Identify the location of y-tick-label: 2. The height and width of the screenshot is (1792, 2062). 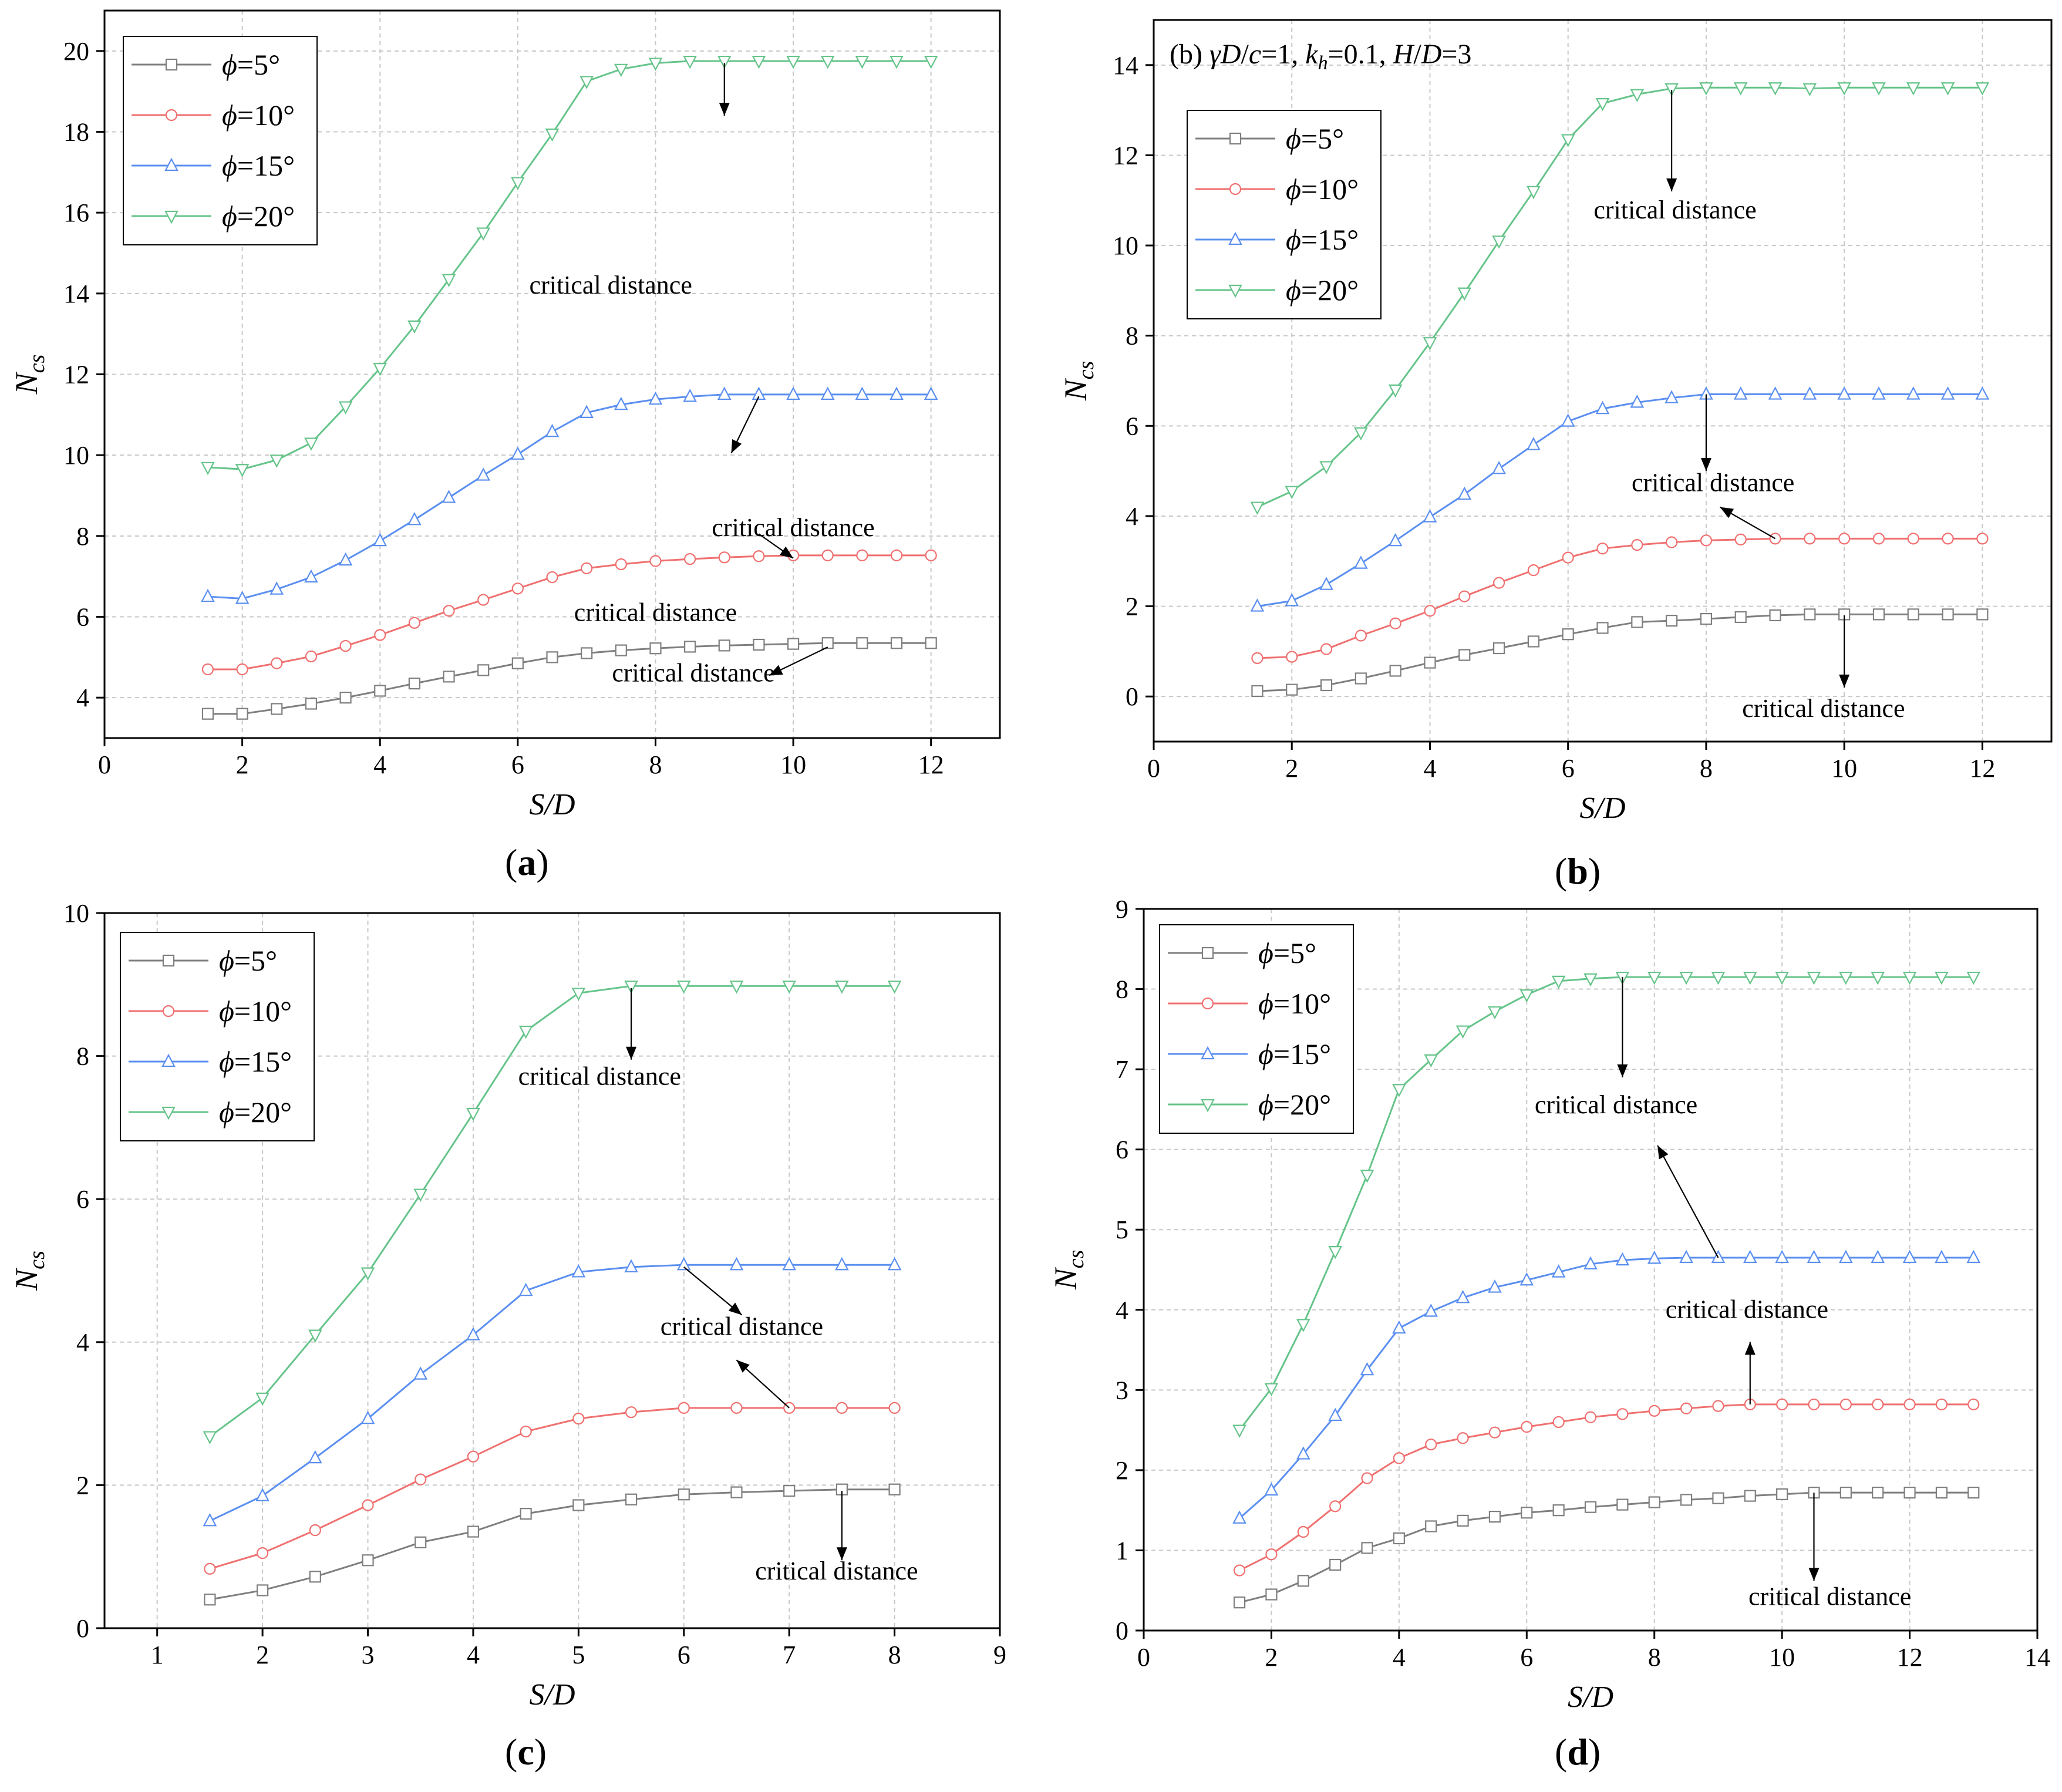
(1122, 1470).